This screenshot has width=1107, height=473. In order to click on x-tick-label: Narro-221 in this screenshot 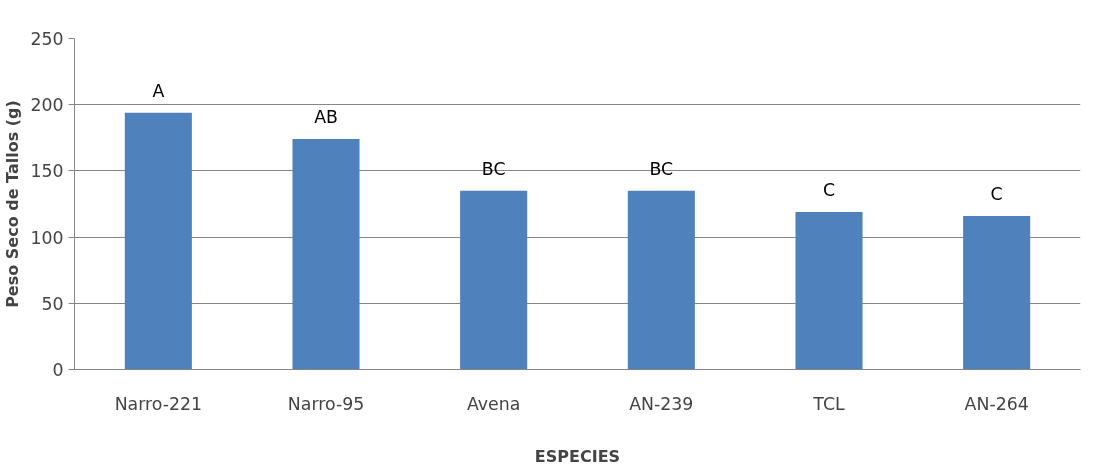, I will do `click(158, 403)`.